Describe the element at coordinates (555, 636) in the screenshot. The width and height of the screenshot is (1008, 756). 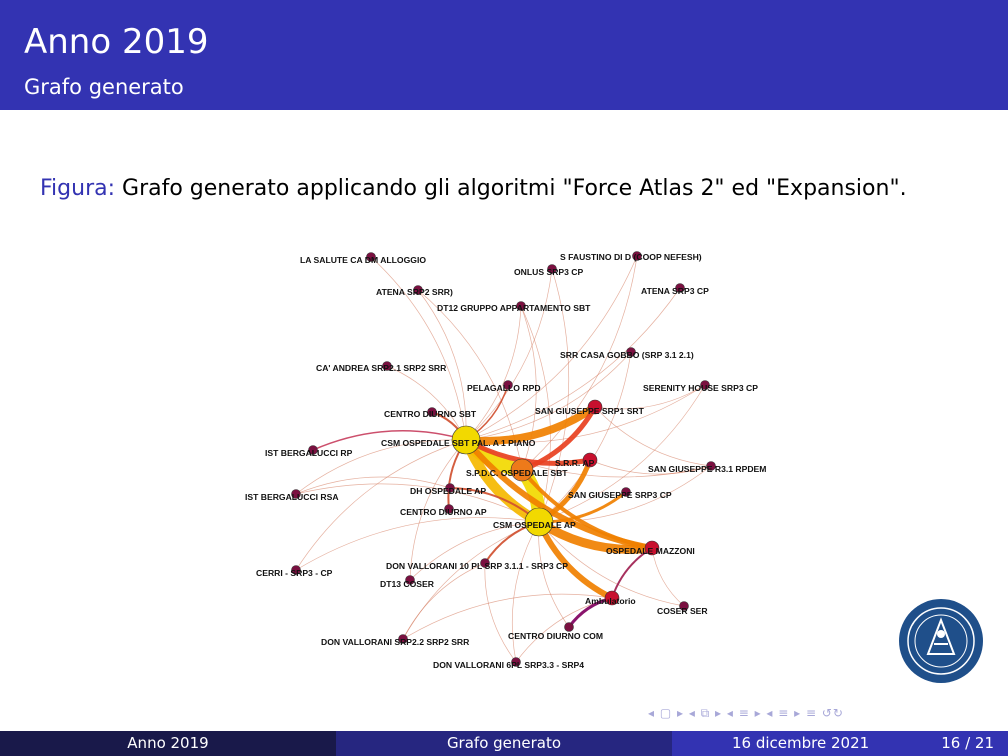
I see `graph-node-label: CENTRO DIURNO COM` at that location.